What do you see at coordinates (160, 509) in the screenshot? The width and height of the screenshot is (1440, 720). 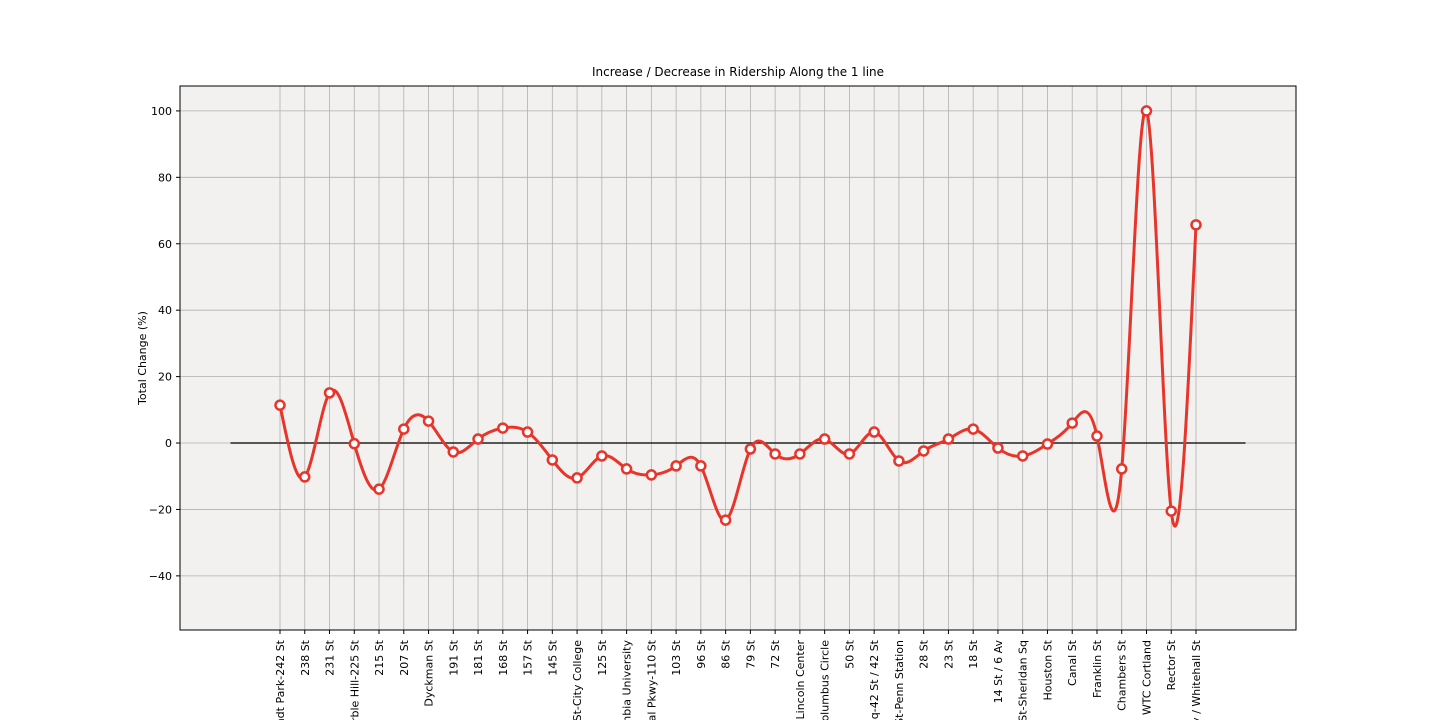 I see `y-tick-label: −20` at bounding box center [160, 509].